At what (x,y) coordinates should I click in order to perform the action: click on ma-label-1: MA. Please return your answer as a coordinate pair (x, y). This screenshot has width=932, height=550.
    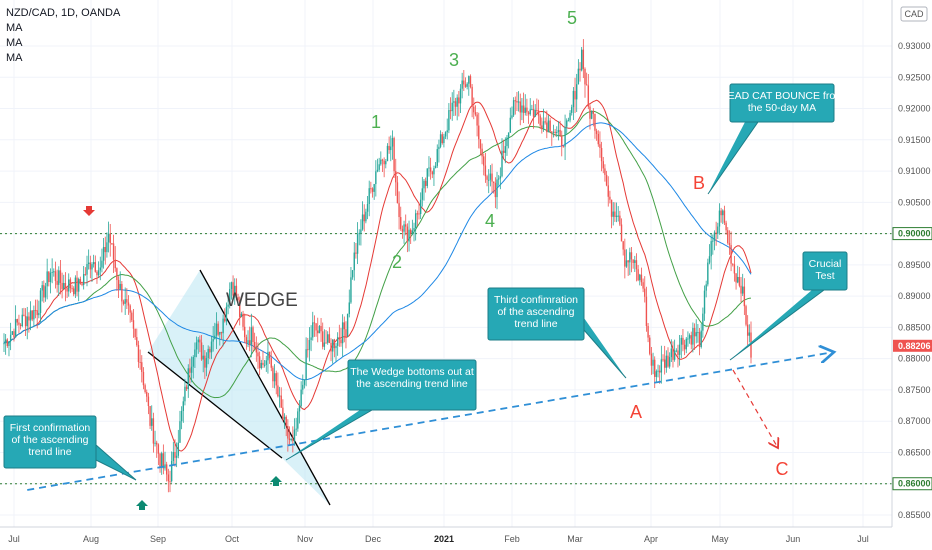
    Looking at the image, I should click on (14, 28).